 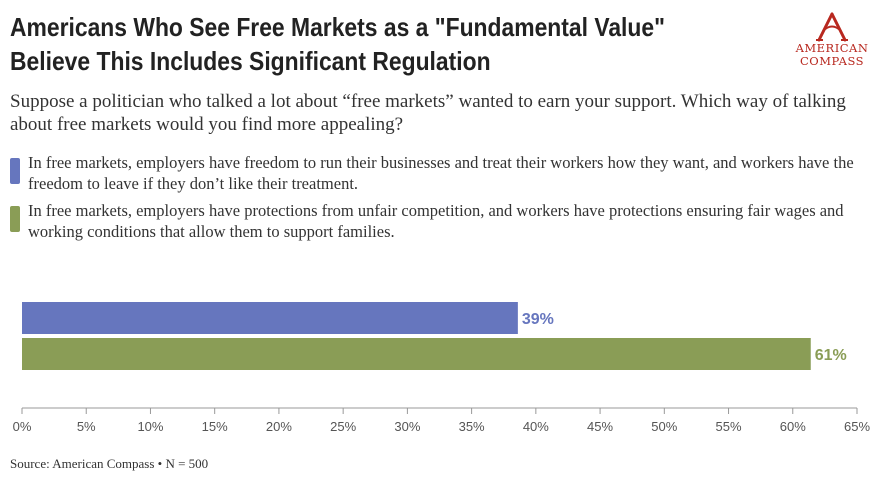 What do you see at coordinates (472, 426) in the screenshot?
I see `x-tick-label-7: 35%` at bounding box center [472, 426].